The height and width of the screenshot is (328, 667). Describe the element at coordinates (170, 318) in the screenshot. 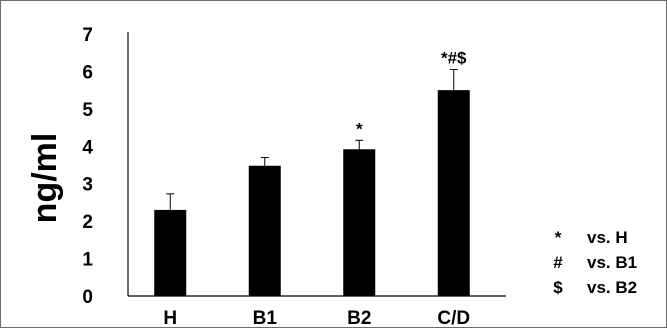

I see `x-tick-label: H` at that location.